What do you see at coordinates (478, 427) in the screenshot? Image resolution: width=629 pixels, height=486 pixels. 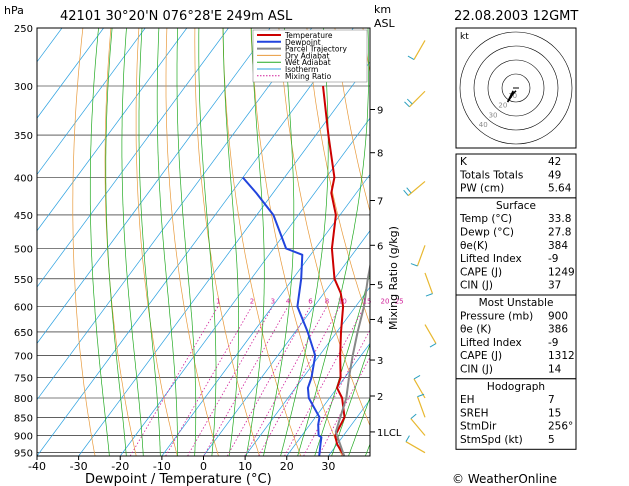 I see `indices-label: StmDir` at bounding box center [478, 427].